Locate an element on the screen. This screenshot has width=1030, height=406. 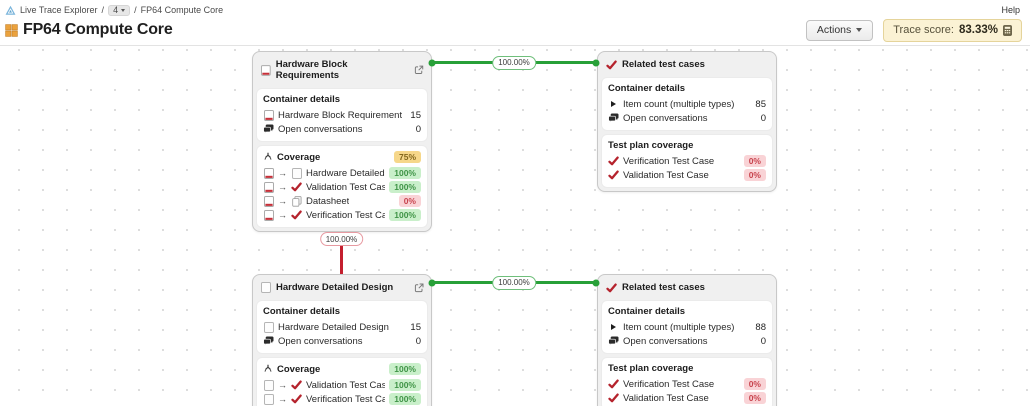
card-header: Hardware Detailed Design is located at coordinates (342, 287).